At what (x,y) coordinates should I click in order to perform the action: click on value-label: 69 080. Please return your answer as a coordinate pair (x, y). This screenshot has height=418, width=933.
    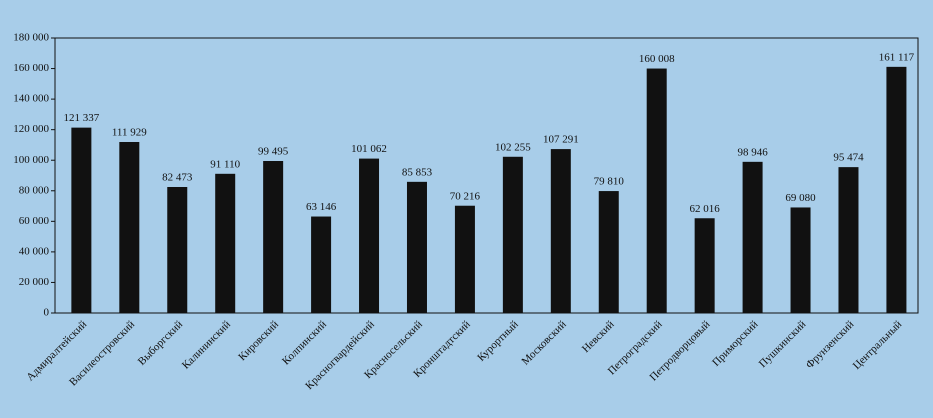
    Looking at the image, I should click on (800, 198).